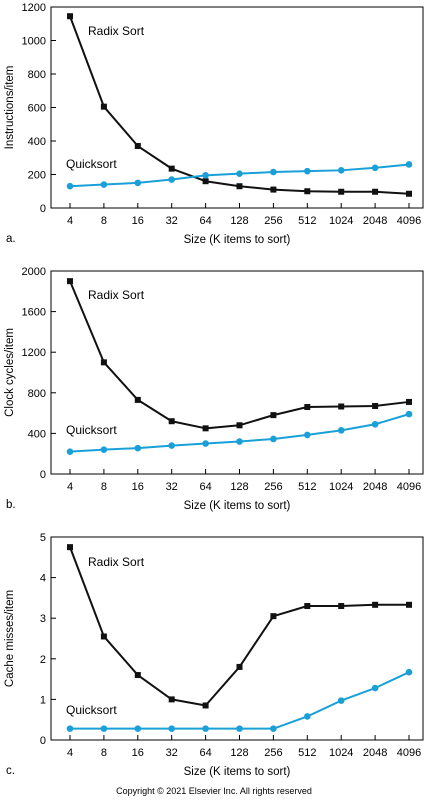  What do you see at coordinates (43, 538) in the screenshot?
I see `y-tick-label: 5` at bounding box center [43, 538].